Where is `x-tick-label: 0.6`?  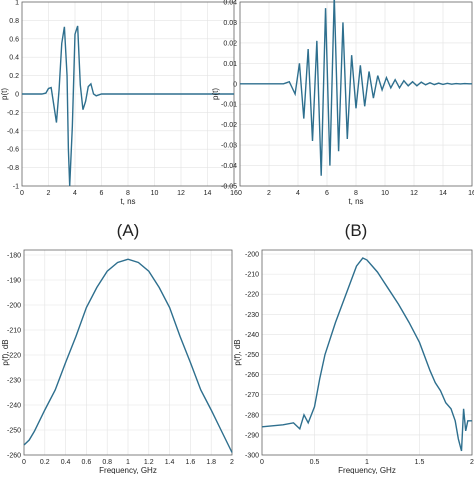 x-tick-label: 0.6 is located at coordinates (87, 462).